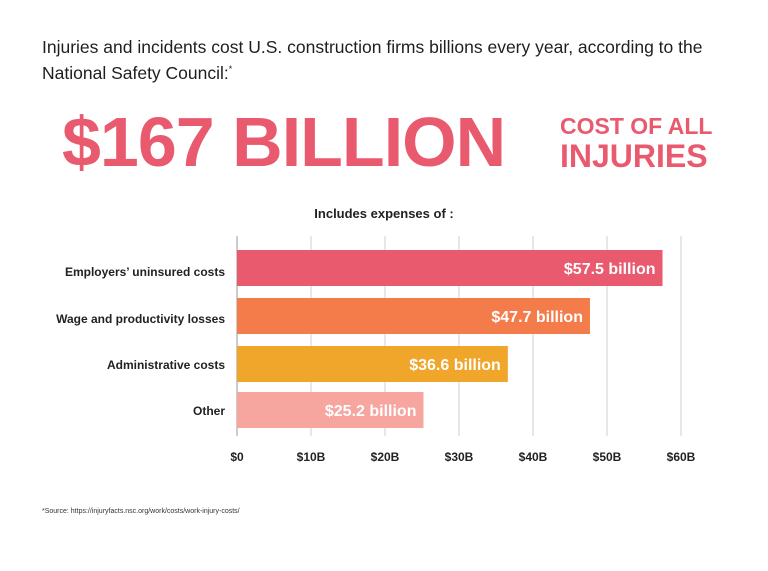 Image resolution: width=768 pixels, height=571 pixels. What do you see at coordinates (636, 126) in the screenshot?
I see `headline-caption-line1: COST OF ALL` at bounding box center [636, 126].